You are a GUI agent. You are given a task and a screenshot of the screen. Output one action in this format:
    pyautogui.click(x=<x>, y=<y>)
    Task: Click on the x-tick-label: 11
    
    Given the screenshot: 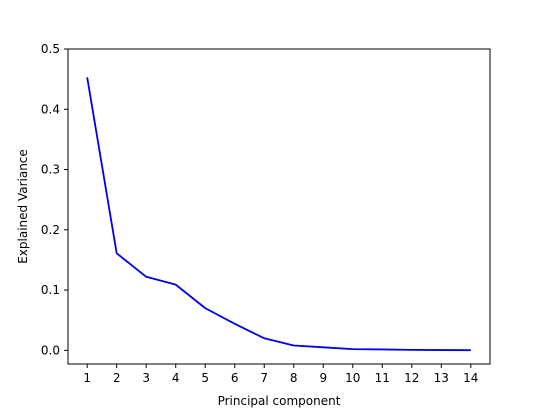 What is the action you would take?
    pyautogui.click(x=382, y=378)
    